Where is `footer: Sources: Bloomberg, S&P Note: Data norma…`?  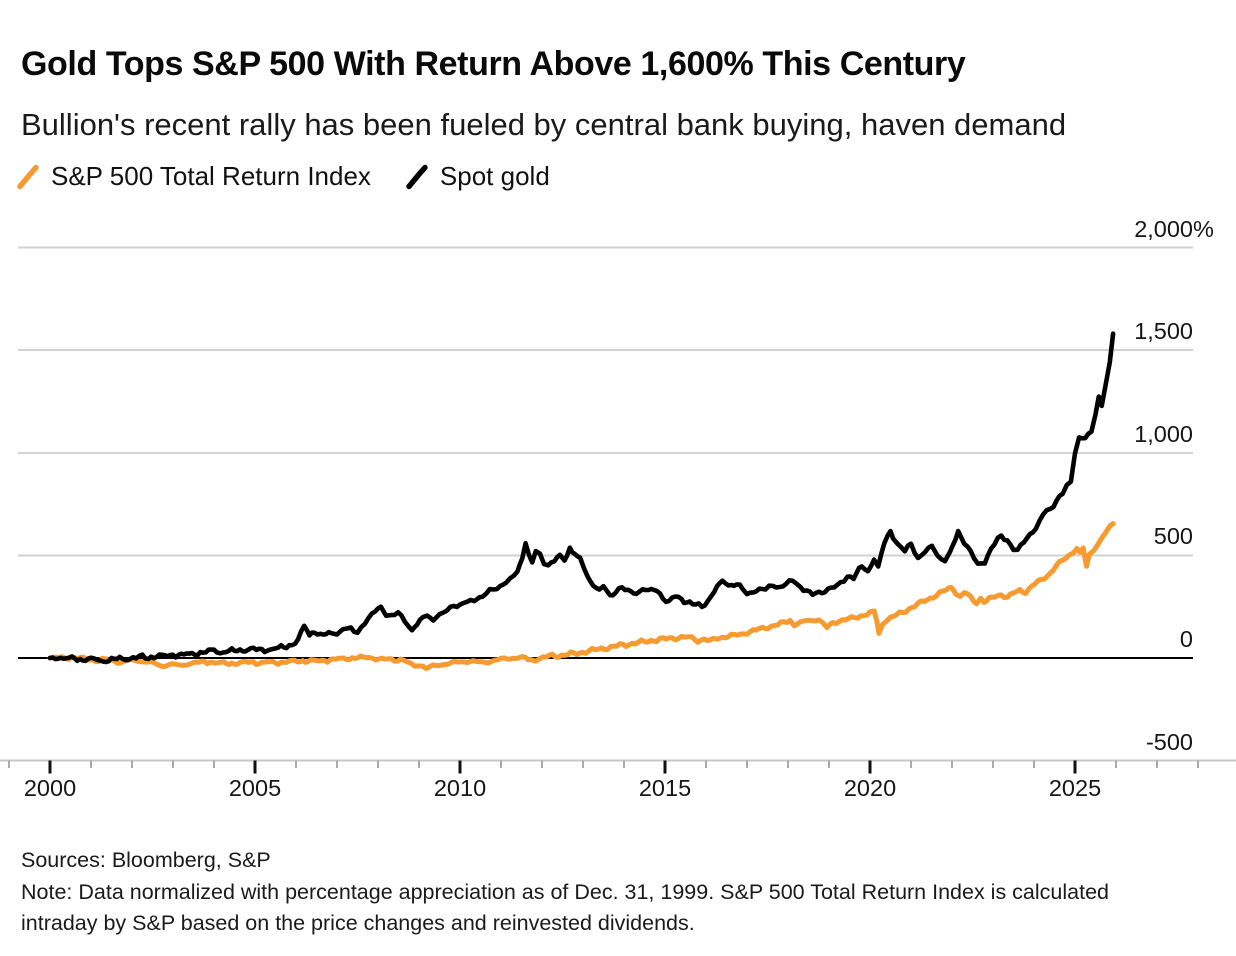
footer: Sources: Bloomberg, S&P Note: Data norma… is located at coordinates (583, 892).